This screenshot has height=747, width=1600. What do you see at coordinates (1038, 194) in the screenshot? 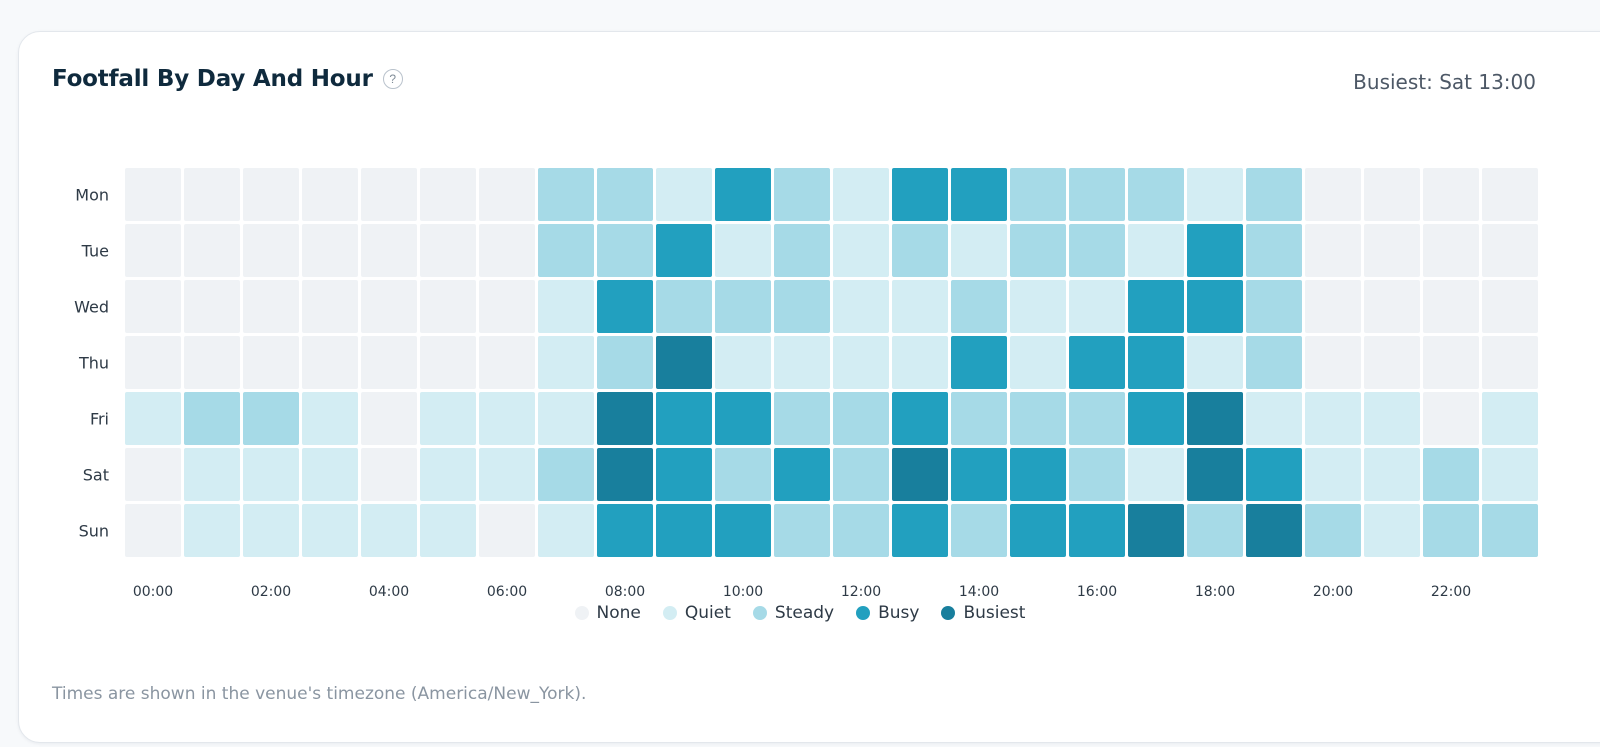
I see `heat-cell-mon-15: Mon 15:00 — Steady` at bounding box center [1038, 194].